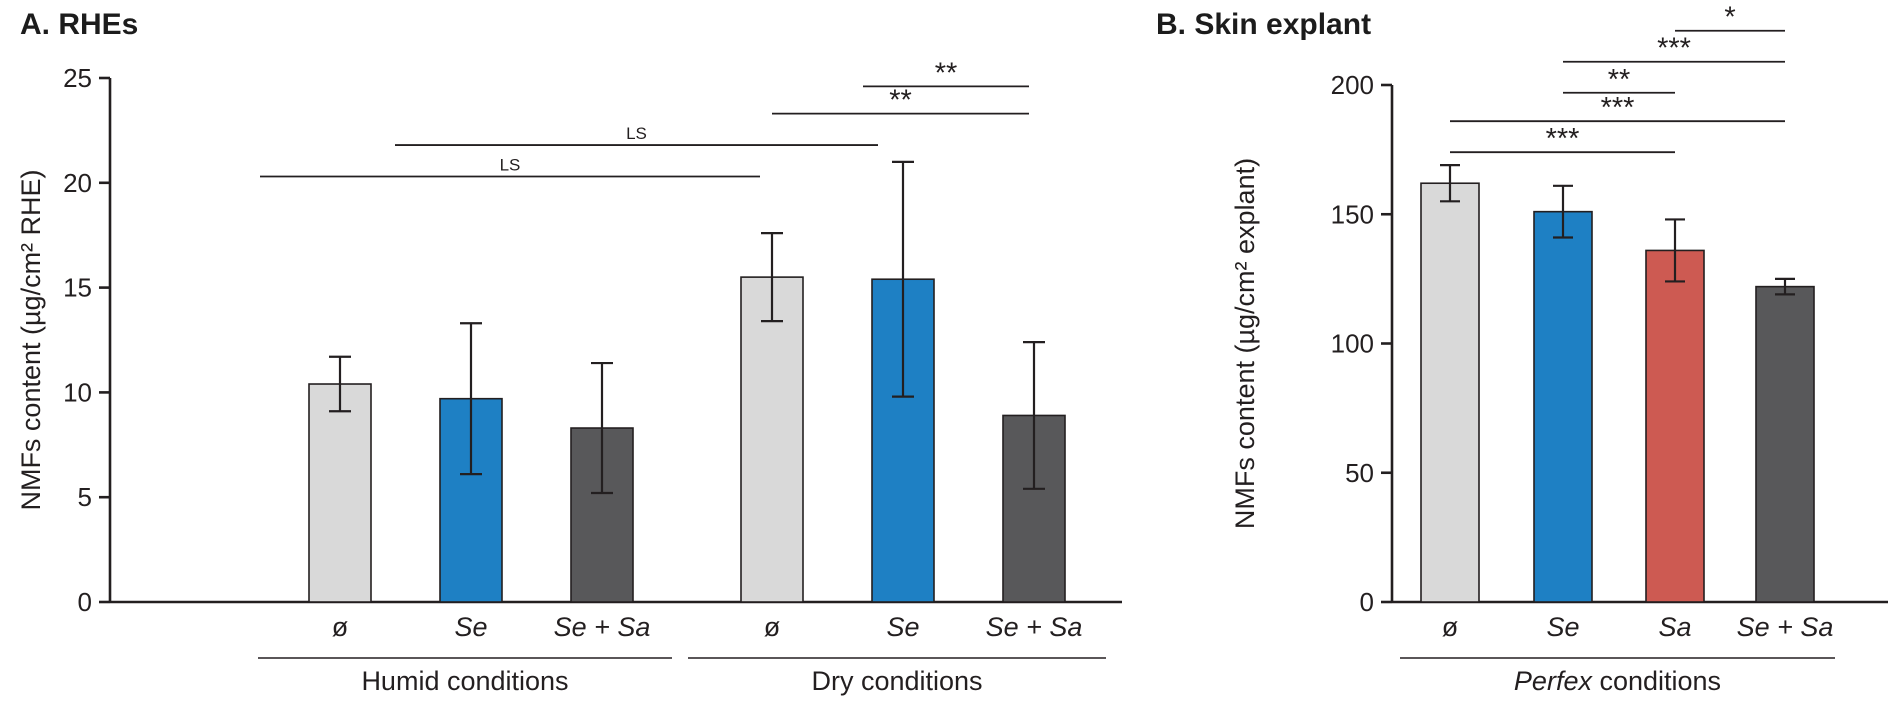 The height and width of the screenshot is (701, 1902). What do you see at coordinates (1359, 473) in the screenshot?
I see `y-tick-label: 50` at bounding box center [1359, 473].